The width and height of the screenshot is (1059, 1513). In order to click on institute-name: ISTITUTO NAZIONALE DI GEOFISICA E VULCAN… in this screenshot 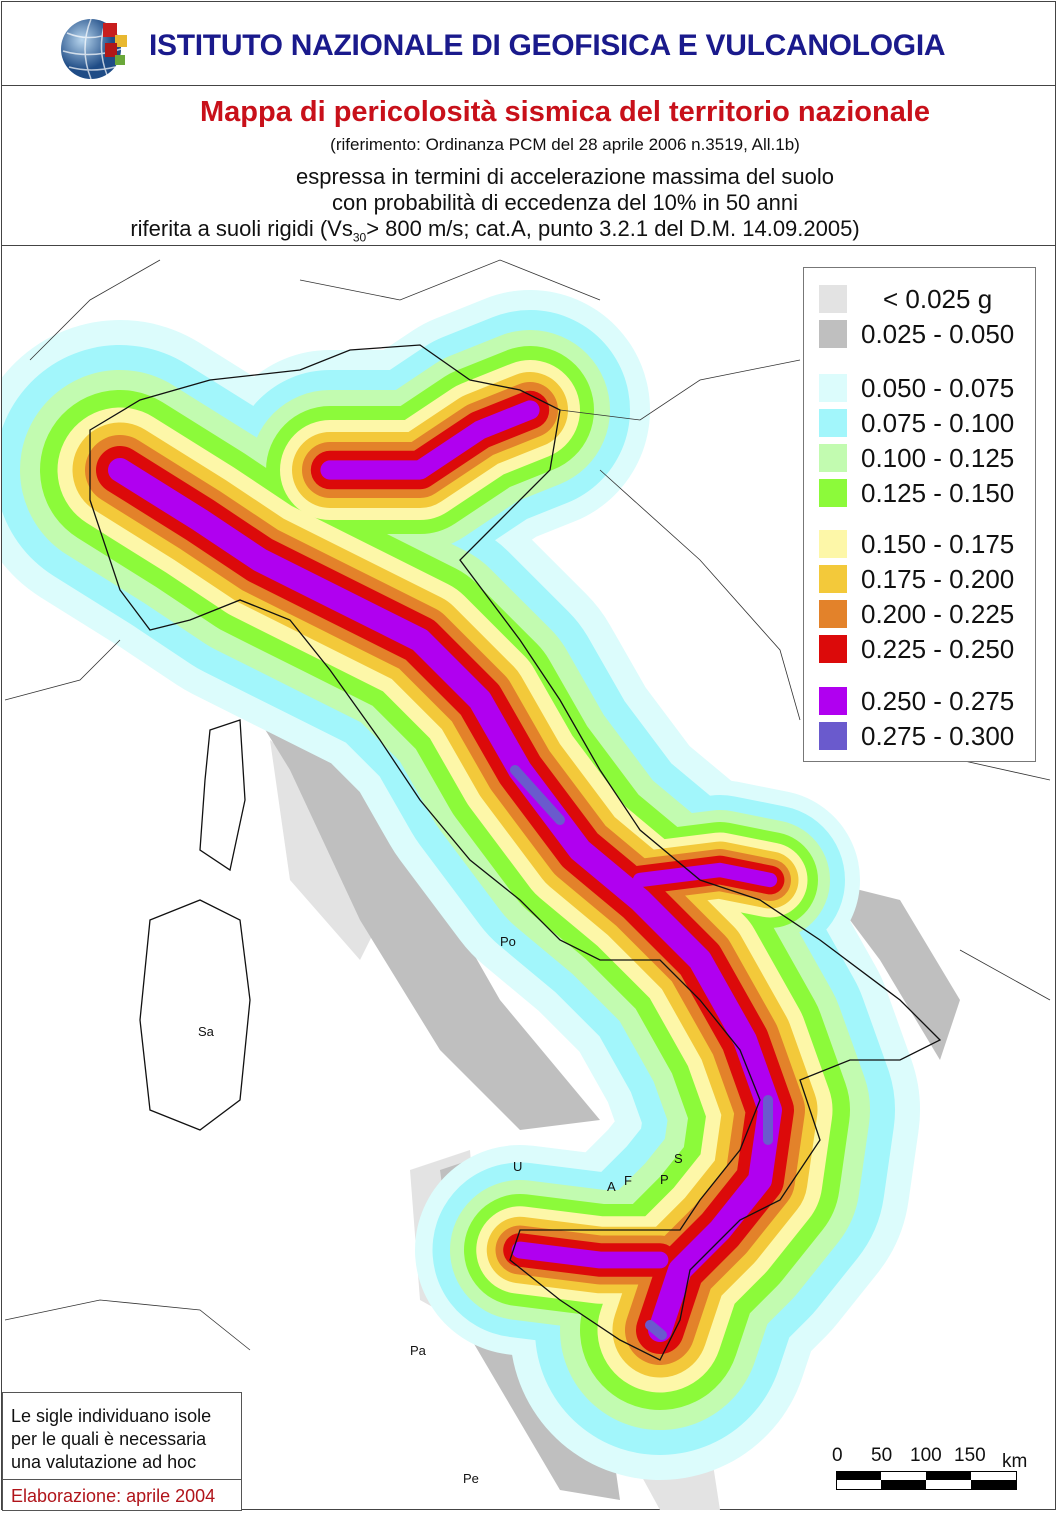, I will do `click(547, 45)`.